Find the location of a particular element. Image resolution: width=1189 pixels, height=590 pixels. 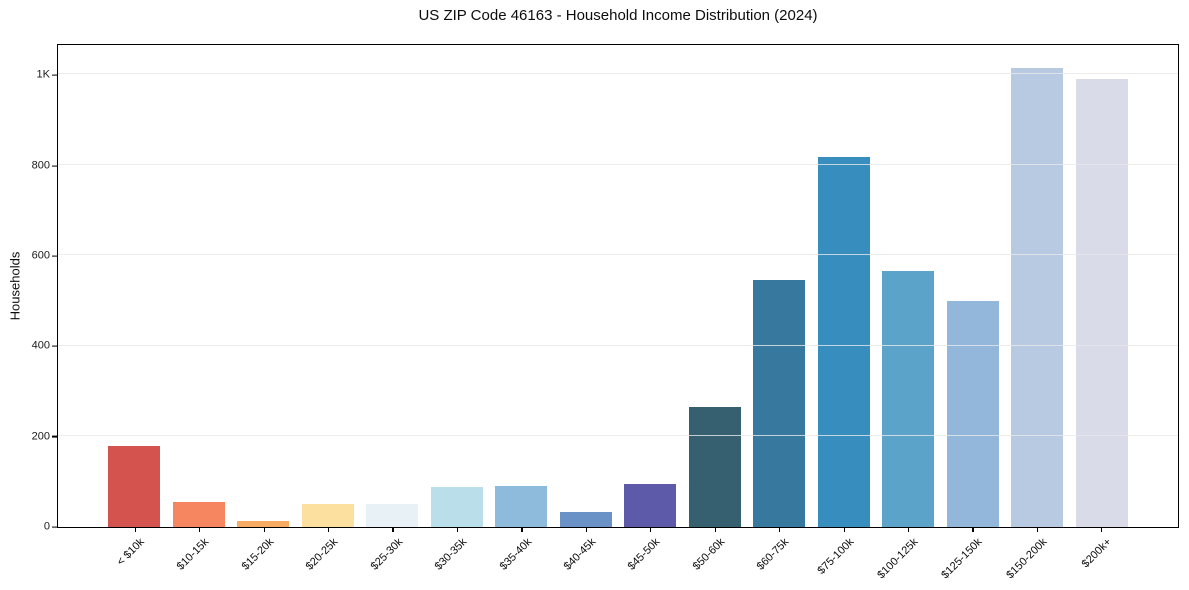

x-tick-label: $75-100k is located at coordinates (836, 556).